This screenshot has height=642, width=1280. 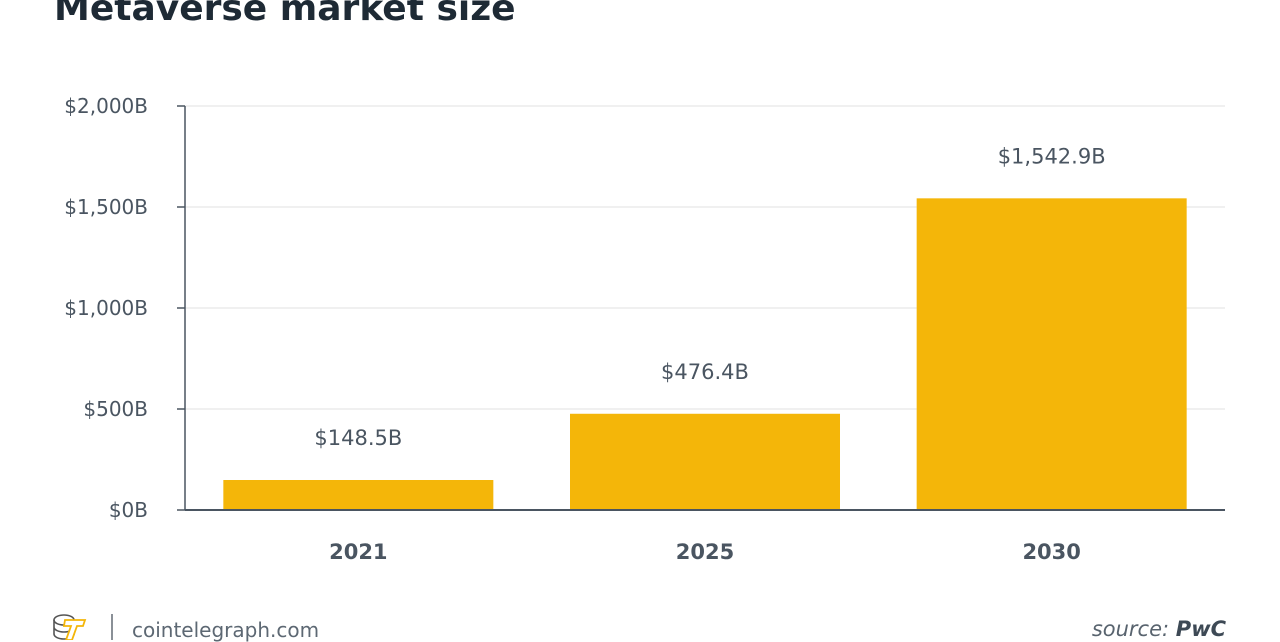 What do you see at coordinates (705, 552) in the screenshot?
I see `x-tick-label: 2025` at bounding box center [705, 552].